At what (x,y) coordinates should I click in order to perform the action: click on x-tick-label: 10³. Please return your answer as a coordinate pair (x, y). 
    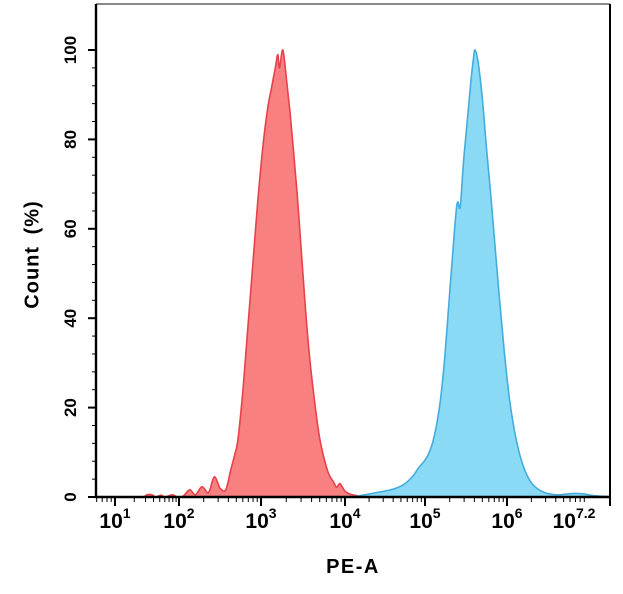
    Looking at the image, I should click on (260, 519).